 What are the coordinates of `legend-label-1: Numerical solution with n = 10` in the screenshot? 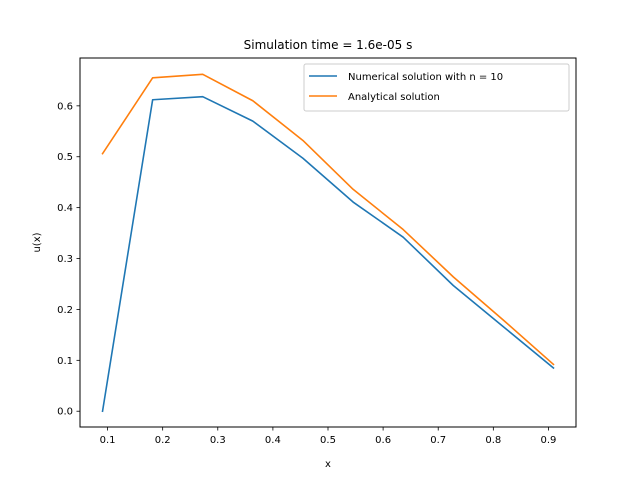 It's located at (425, 77).